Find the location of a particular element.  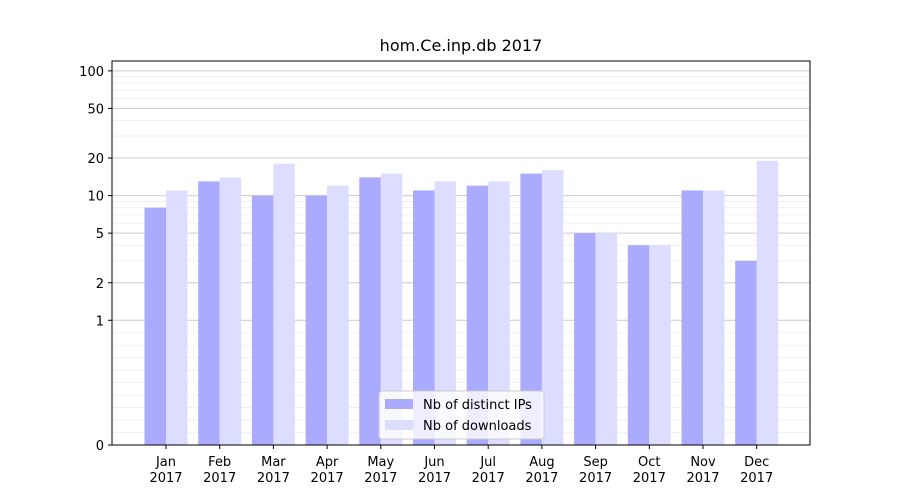

x-tick-label-month: Jan is located at coordinates (165, 462).